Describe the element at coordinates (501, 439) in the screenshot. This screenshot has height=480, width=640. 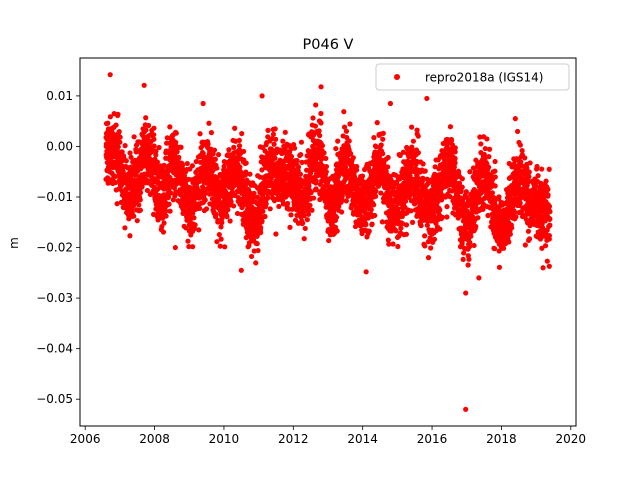
I see `x-tick-label: 2018` at that location.